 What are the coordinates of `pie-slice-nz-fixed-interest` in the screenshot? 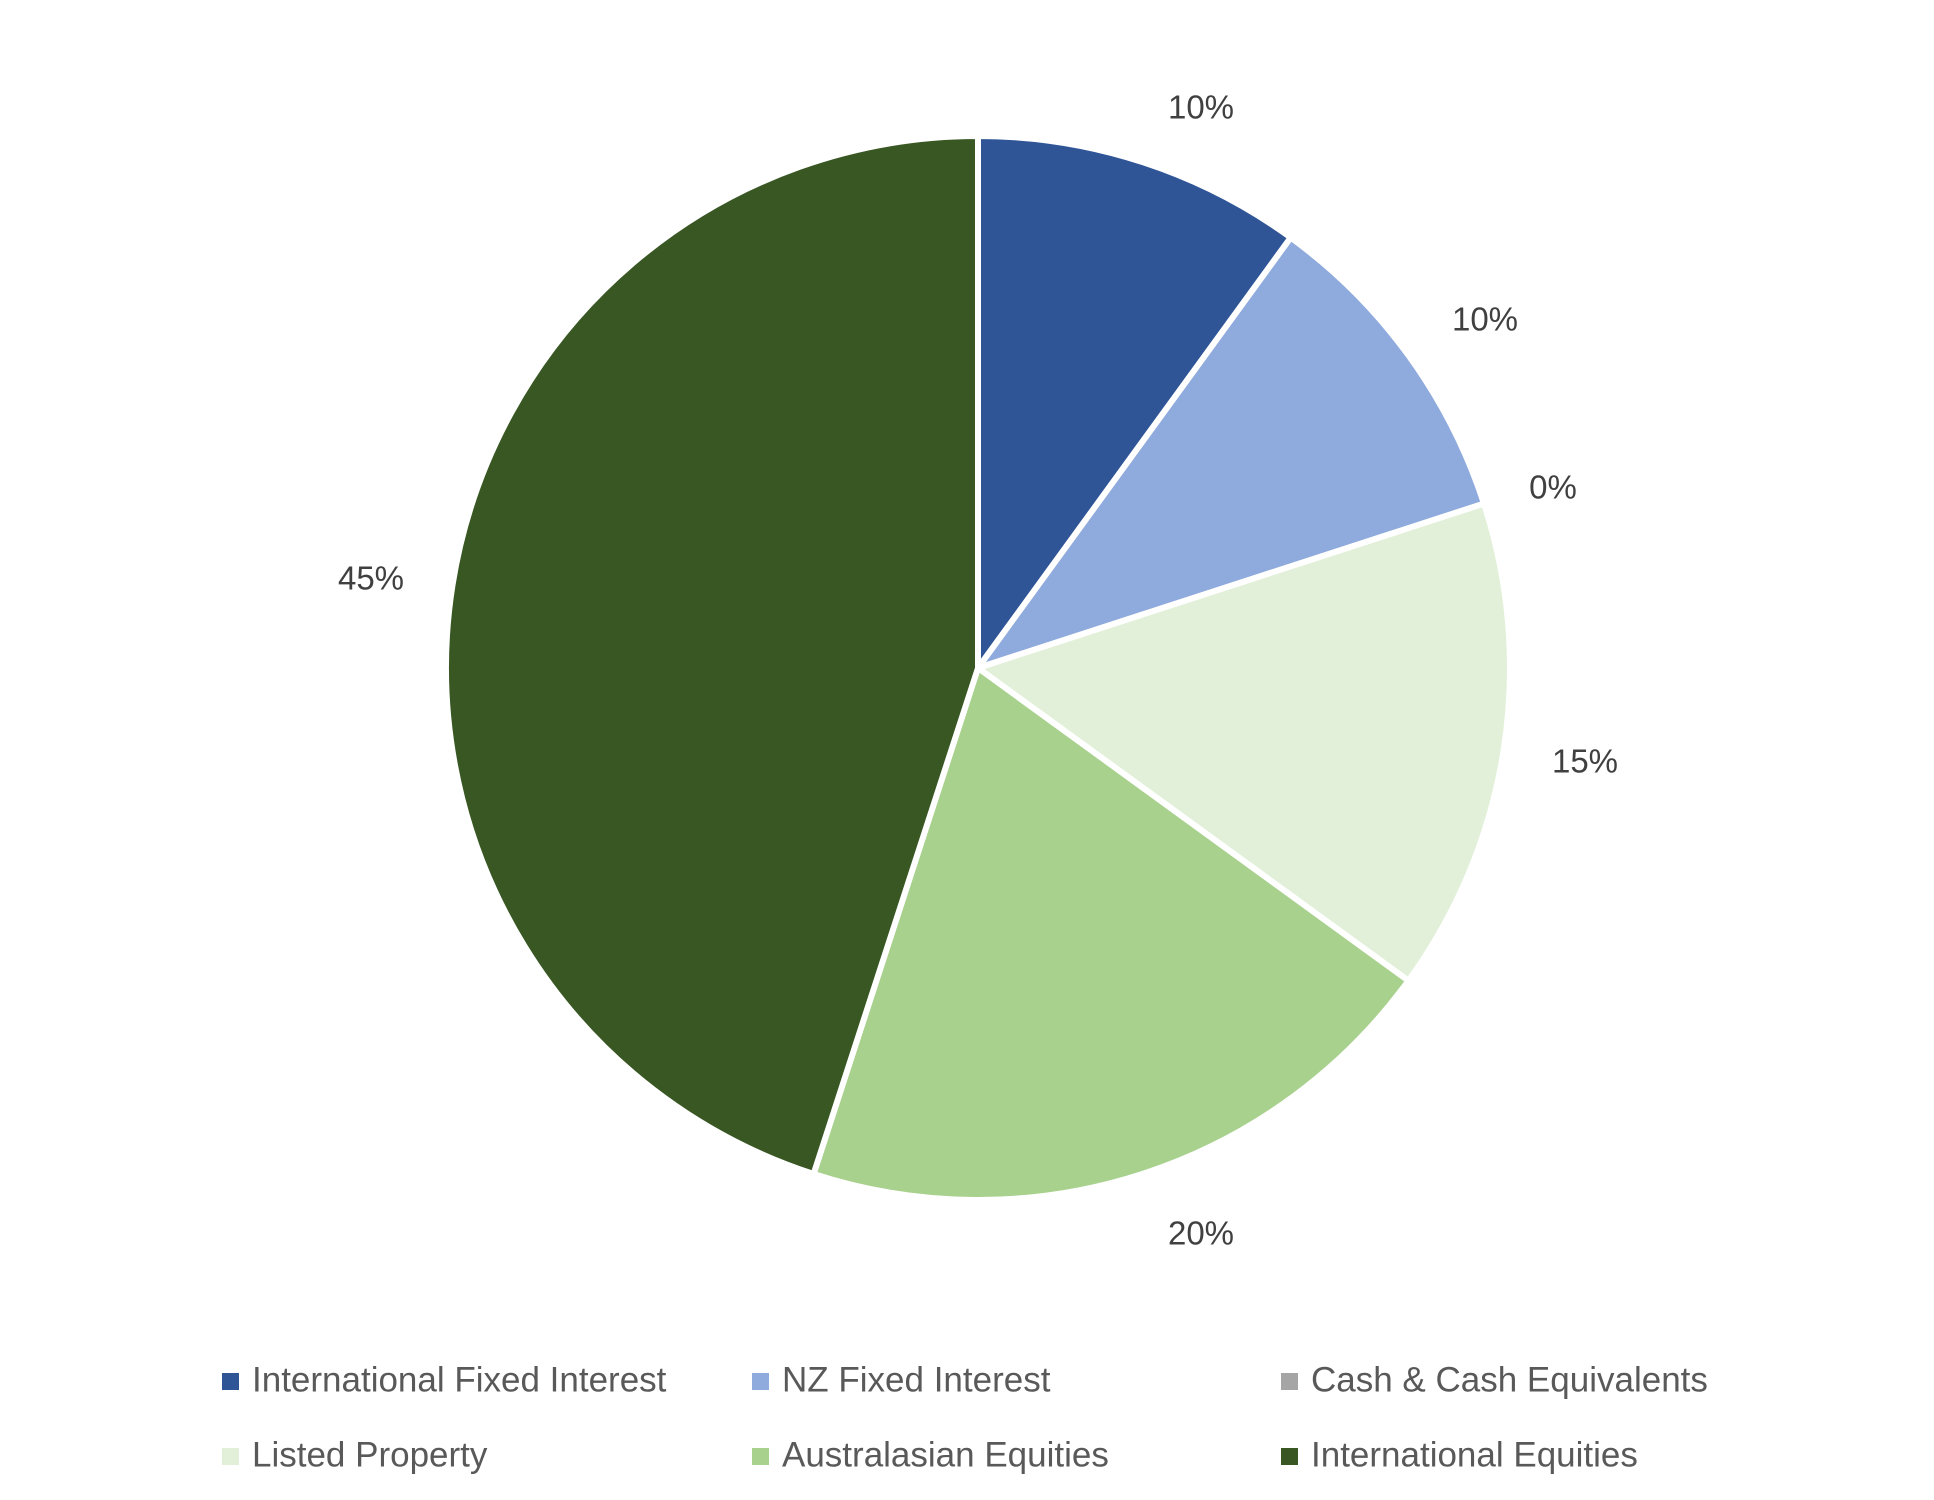 It's located at (1231, 452).